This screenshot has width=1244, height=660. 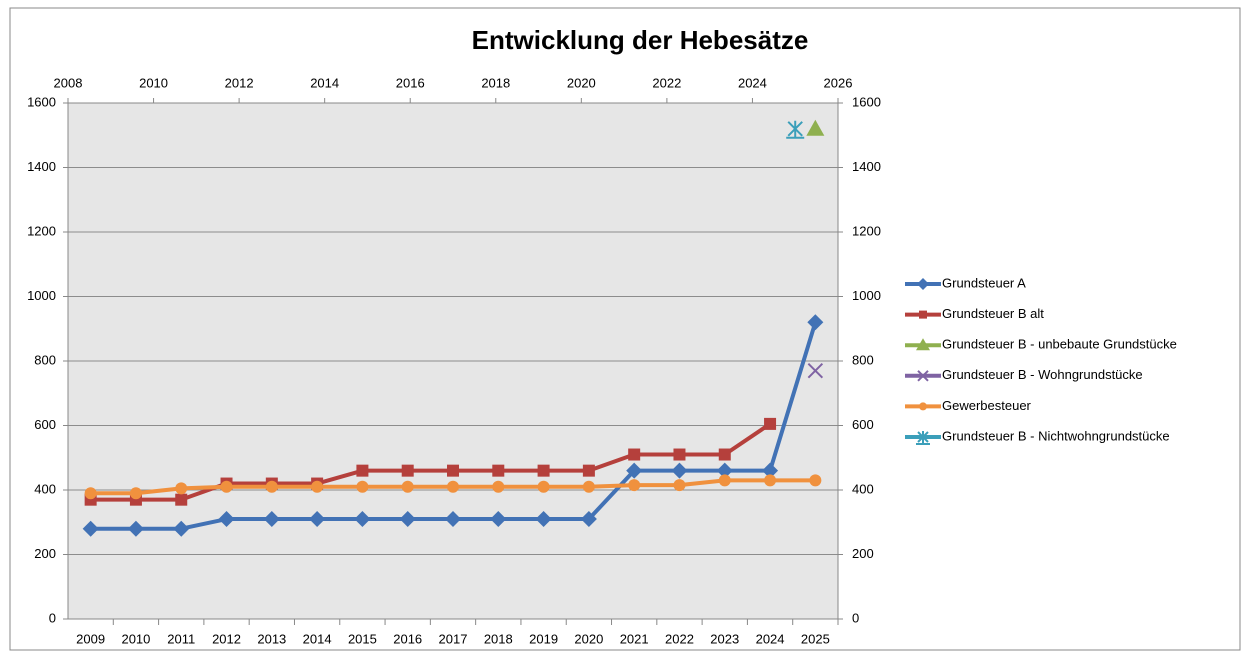 I want to click on legend-label: Gewerbesteuer, so click(x=987, y=405).